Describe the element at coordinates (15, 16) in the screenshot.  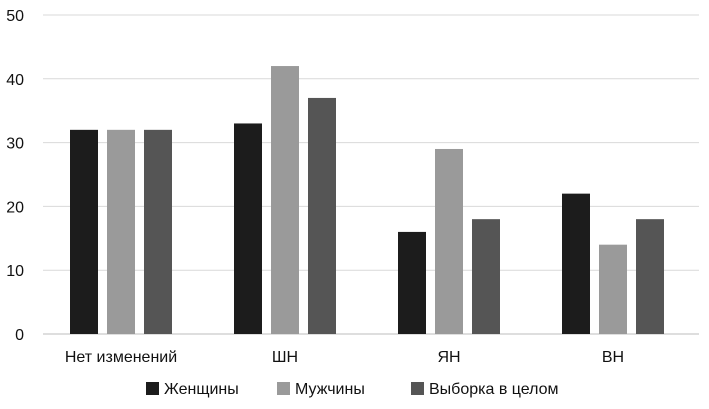
I see `y-tick-label: 50` at that location.